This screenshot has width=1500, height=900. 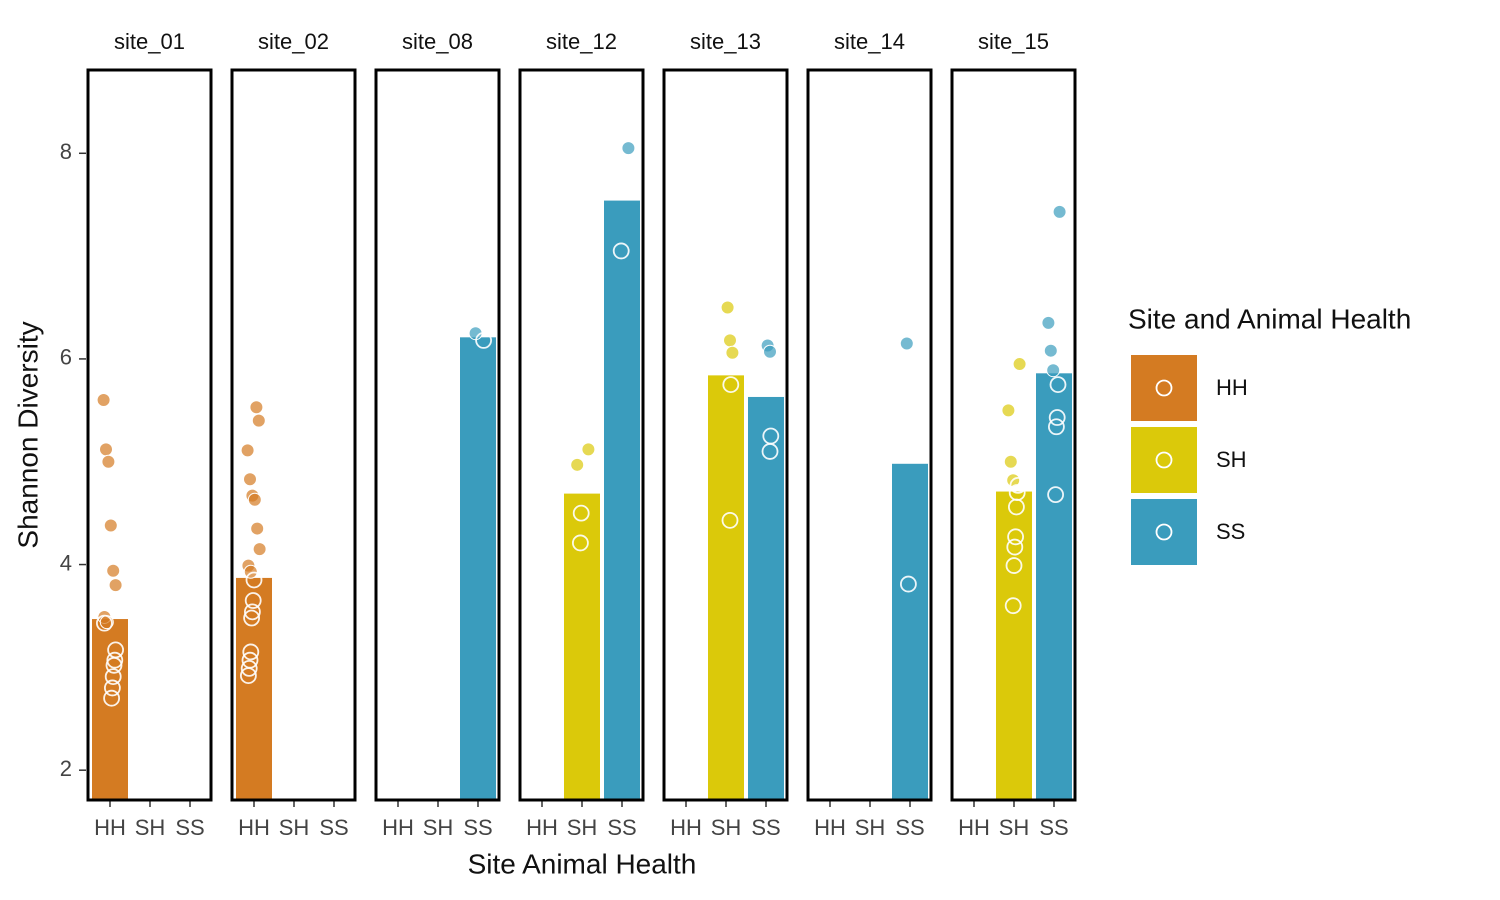 I want to click on legend-label: SS, so click(x=1230, y=531).